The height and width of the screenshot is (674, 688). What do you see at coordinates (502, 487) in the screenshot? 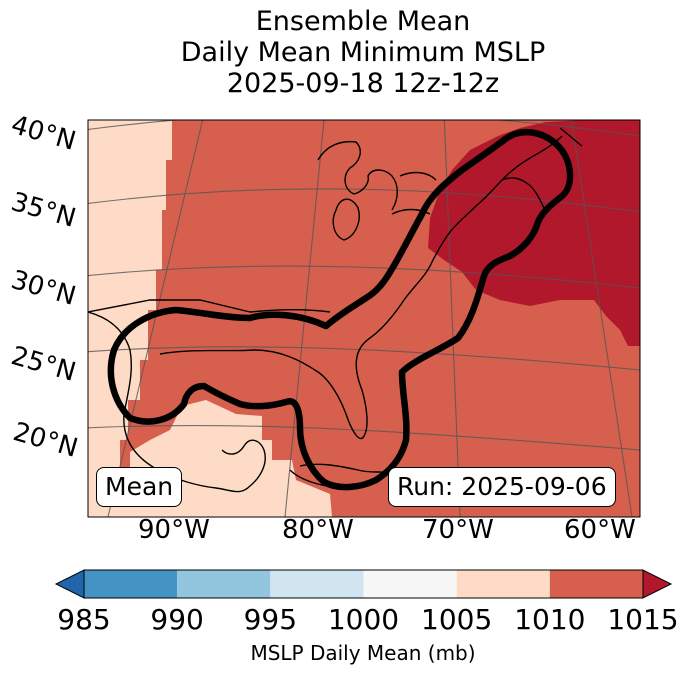
I see `run-date-box: Run: 2025-09-06` at bounding box center [502, 487].